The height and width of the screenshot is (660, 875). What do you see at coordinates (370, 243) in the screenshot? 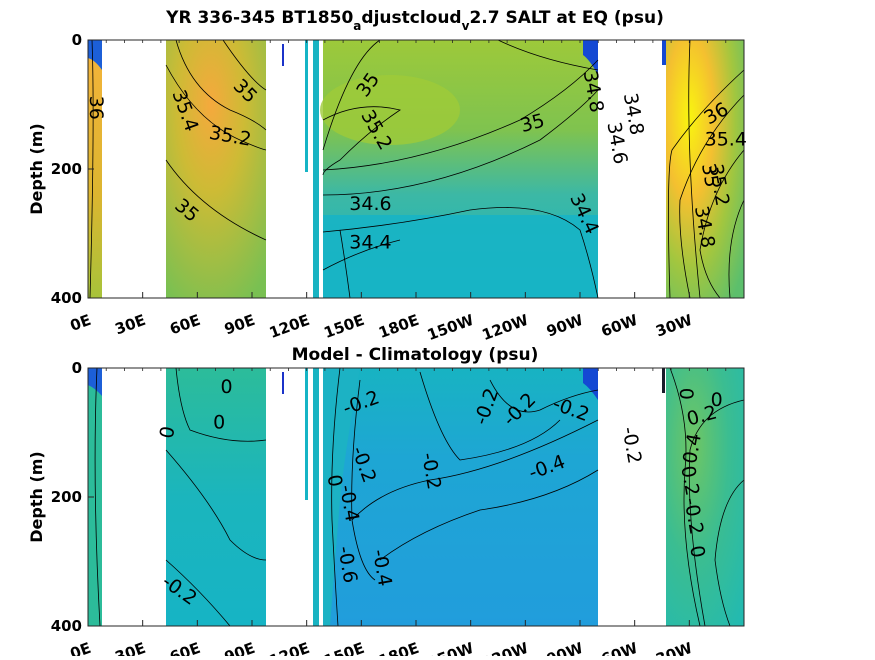
I see `p1-contour-label: 34.4` at bounding box center [370, 243].